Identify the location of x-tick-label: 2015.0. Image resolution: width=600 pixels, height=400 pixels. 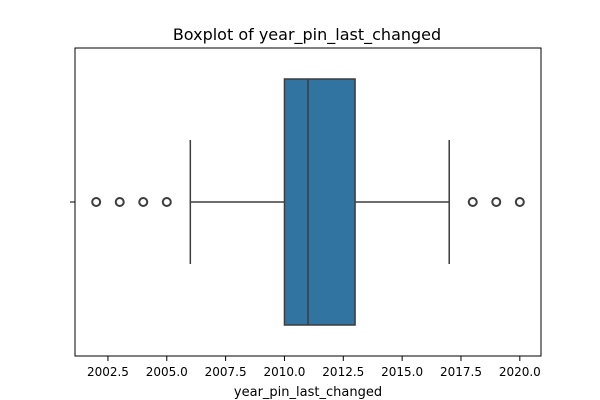
(402, 372).